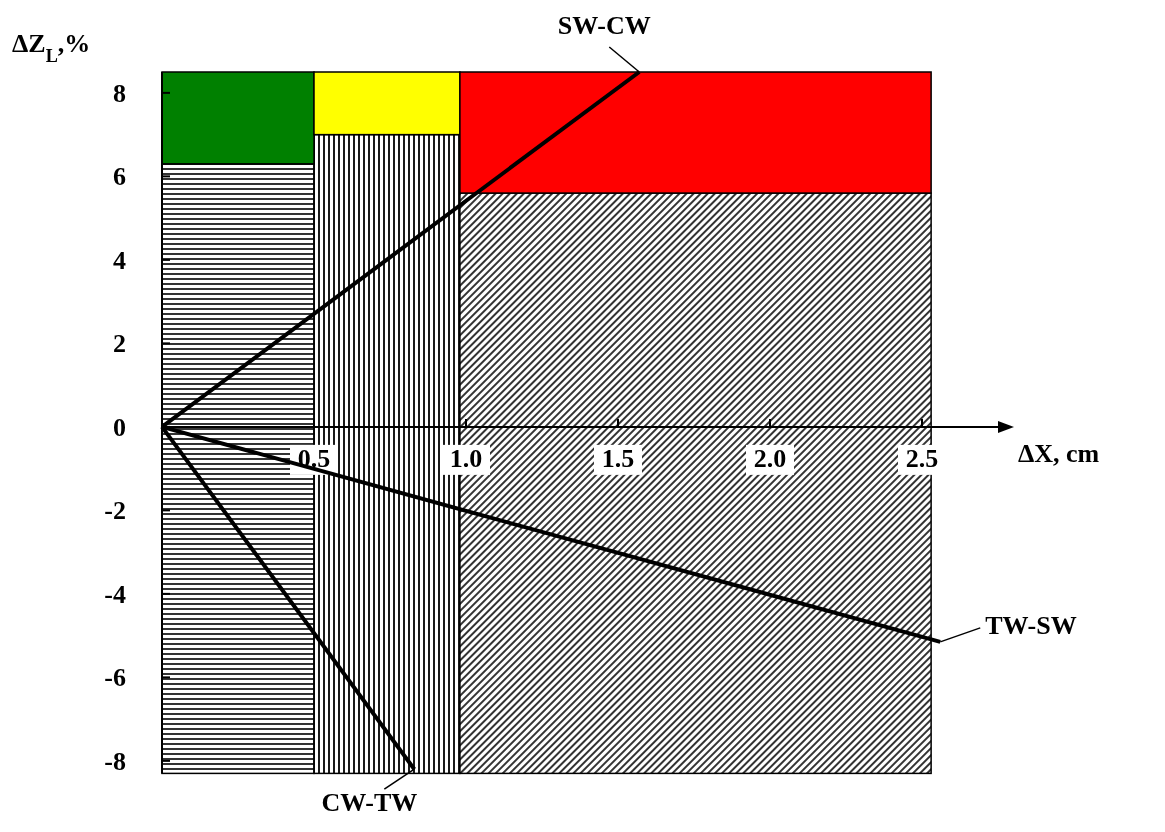 The height and width of the screenshot is (832, 1165). What do you see at coordinates (119, 260) in the screenshot?
I see `y-tick-label: 4` at bounding box center [119, 260].